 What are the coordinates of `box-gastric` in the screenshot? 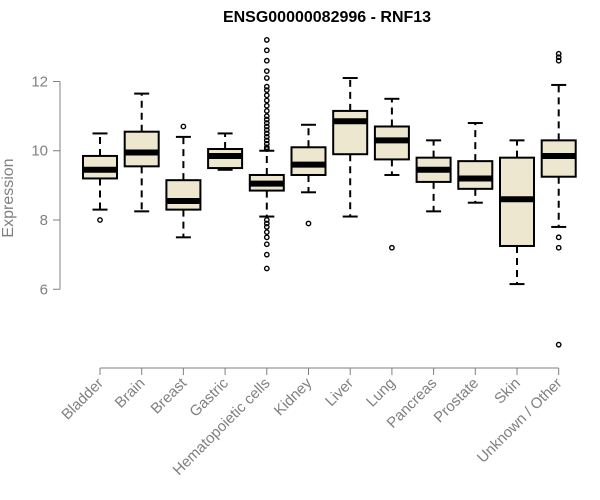 It's located at (225, 151).